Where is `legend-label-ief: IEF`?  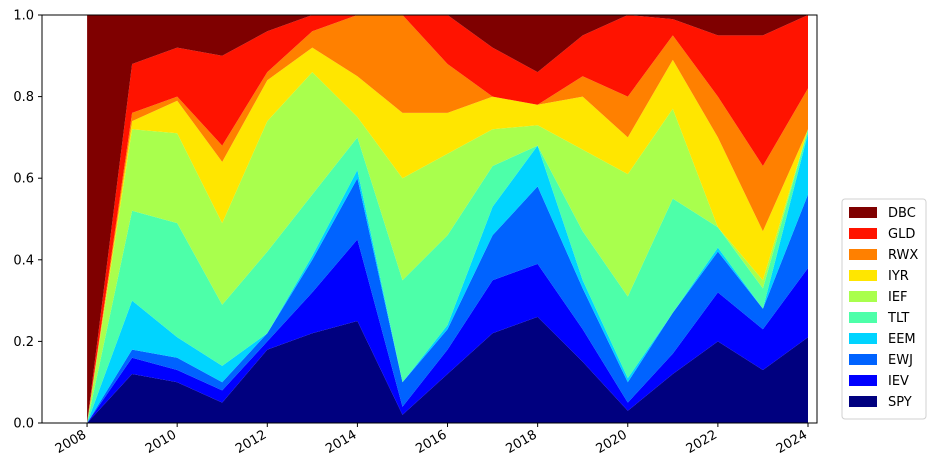 legend-label-ief: IEF is located at coordinates (898, 297).